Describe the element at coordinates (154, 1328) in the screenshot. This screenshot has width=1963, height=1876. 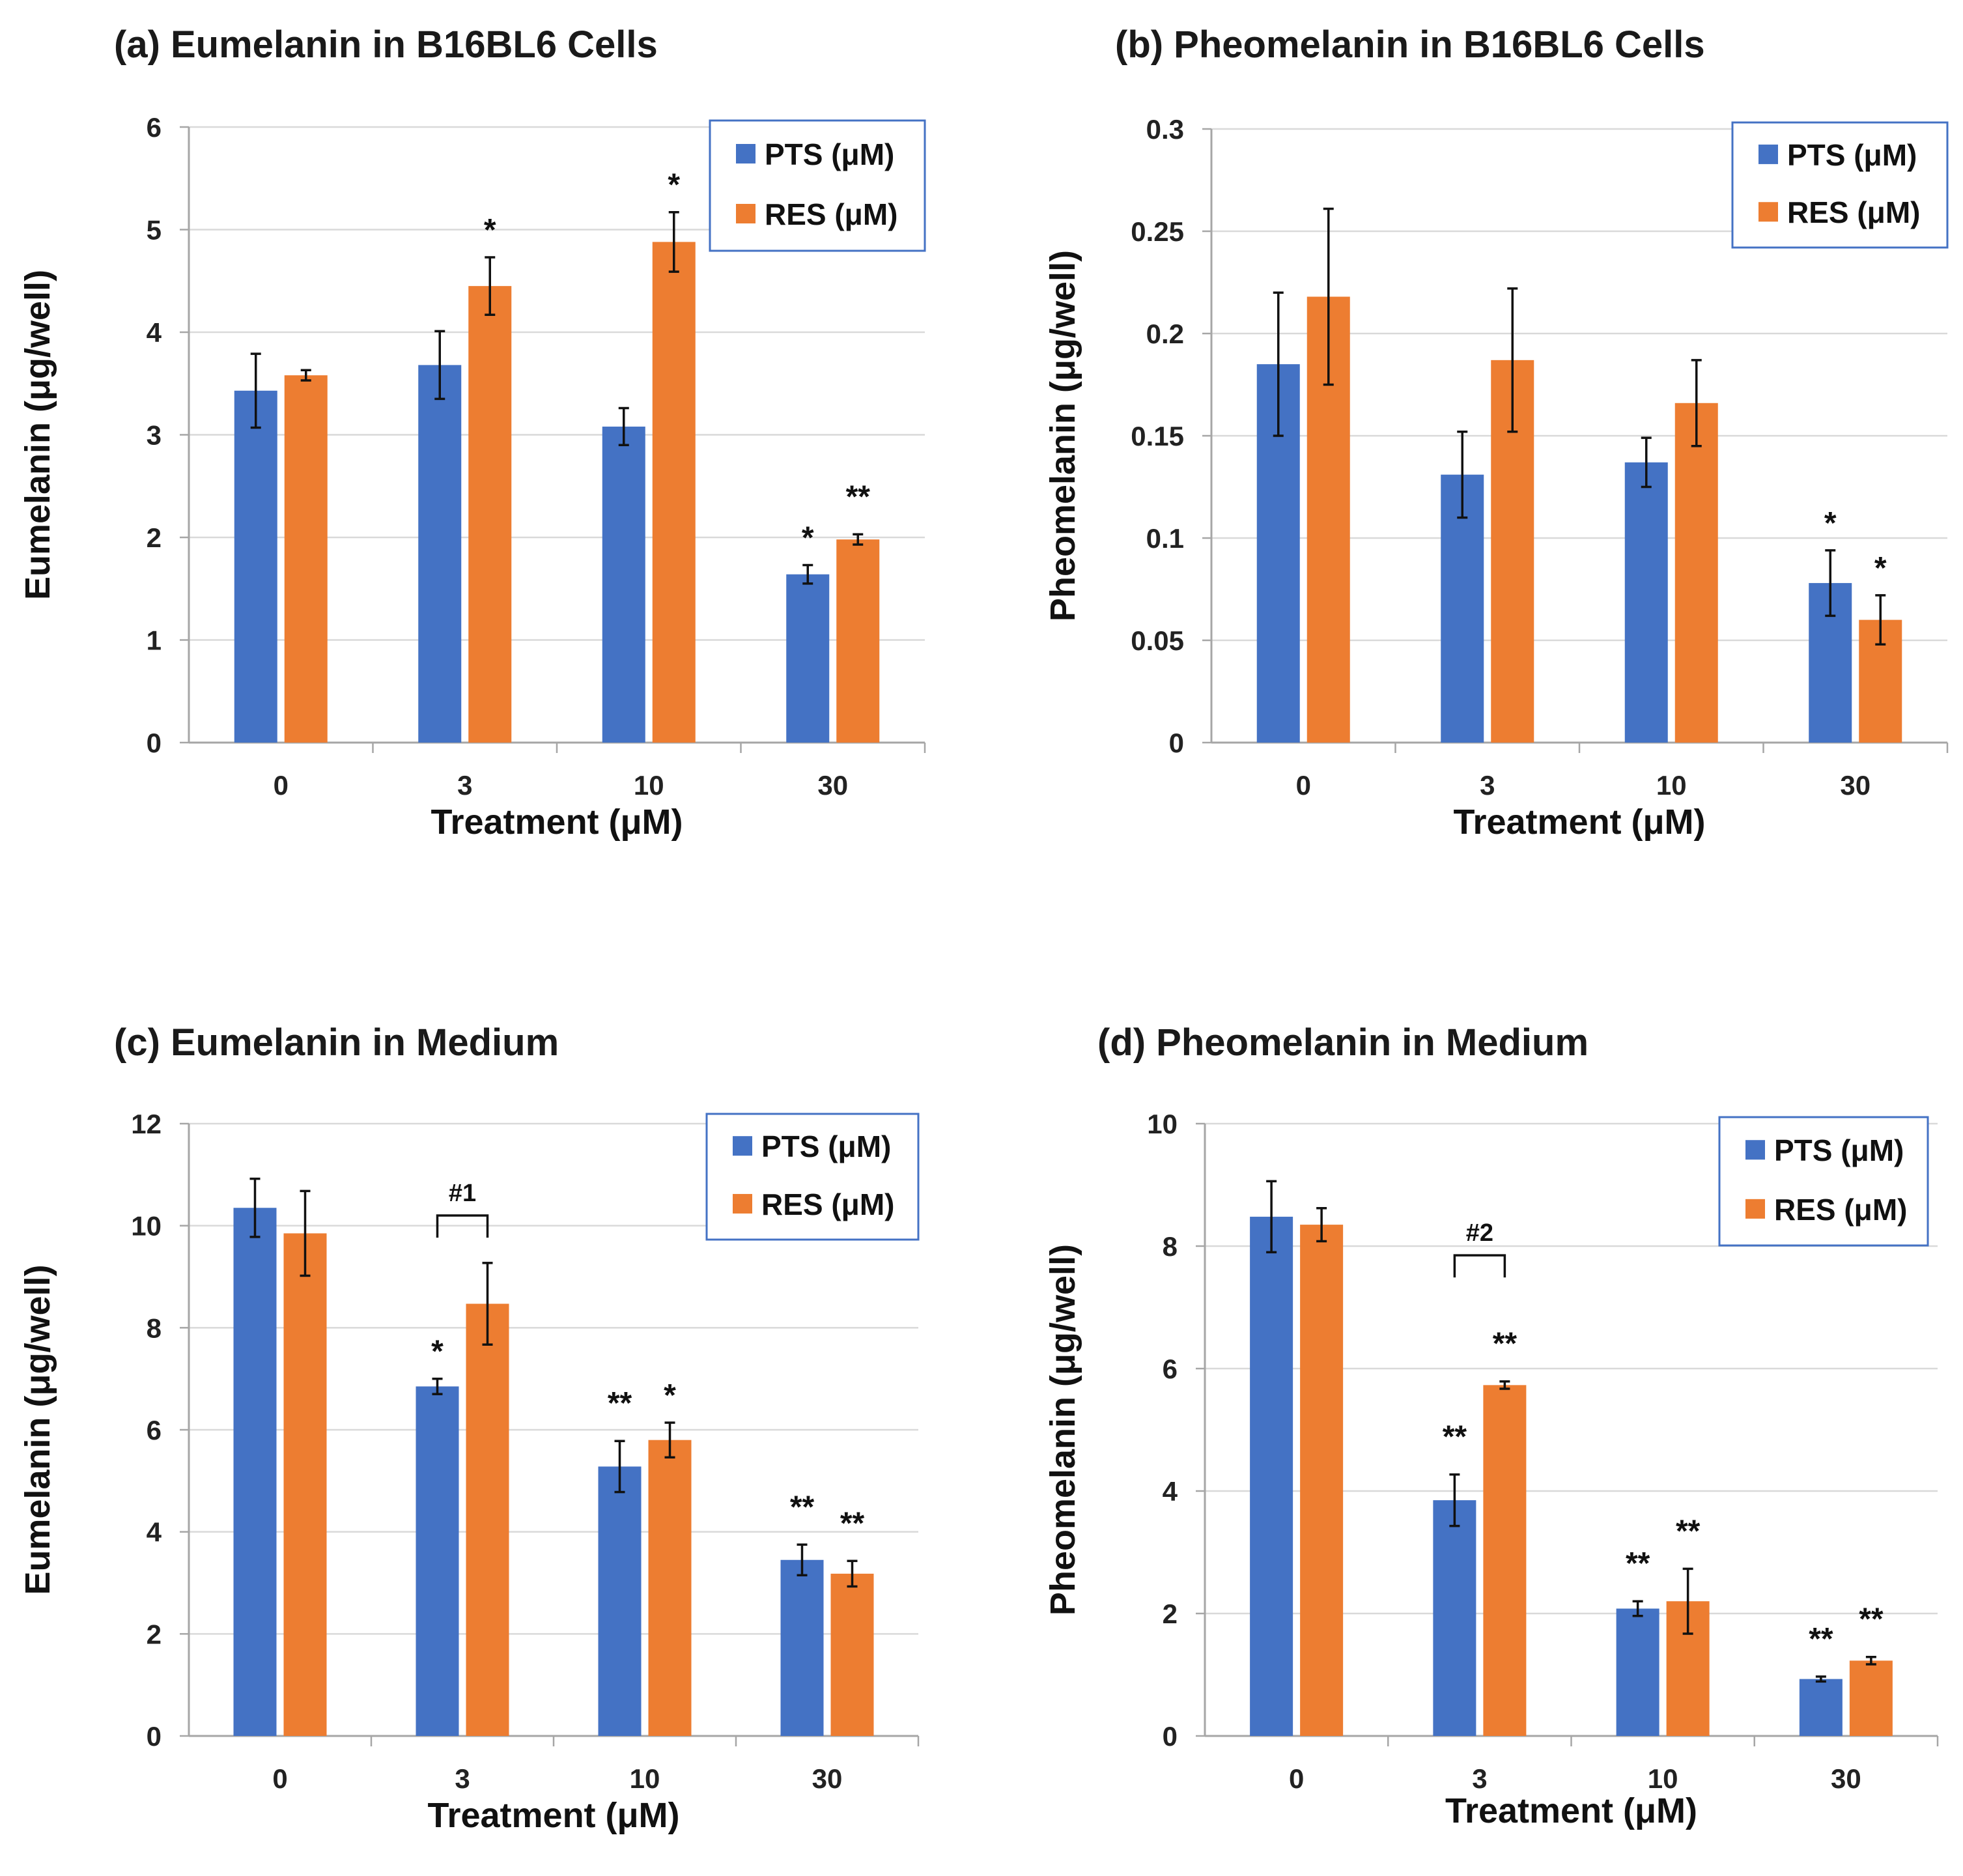
I see `y-tick-label: 8` at that location.